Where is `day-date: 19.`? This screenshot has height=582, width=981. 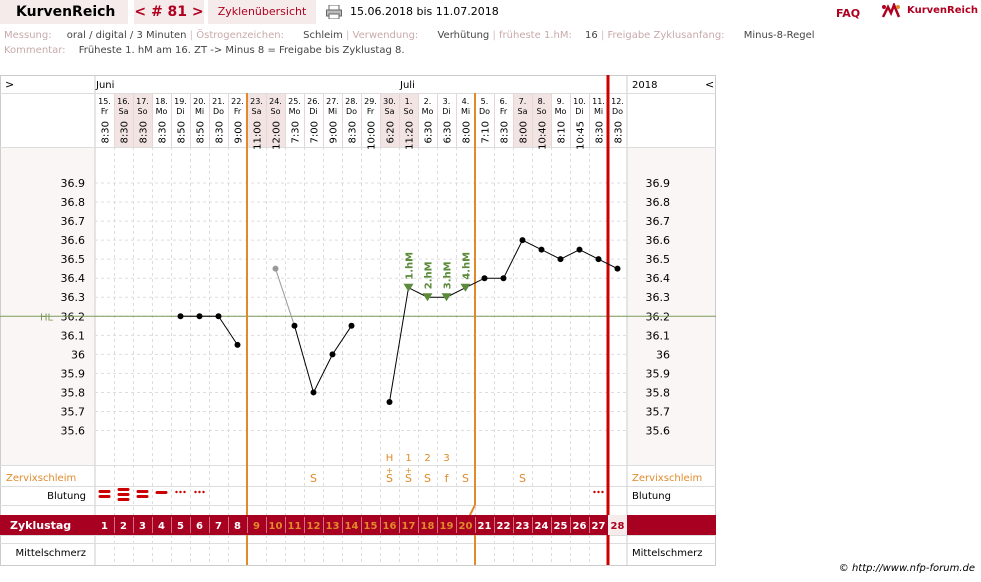
day-date: 19. is located at coordinates (180, 101).